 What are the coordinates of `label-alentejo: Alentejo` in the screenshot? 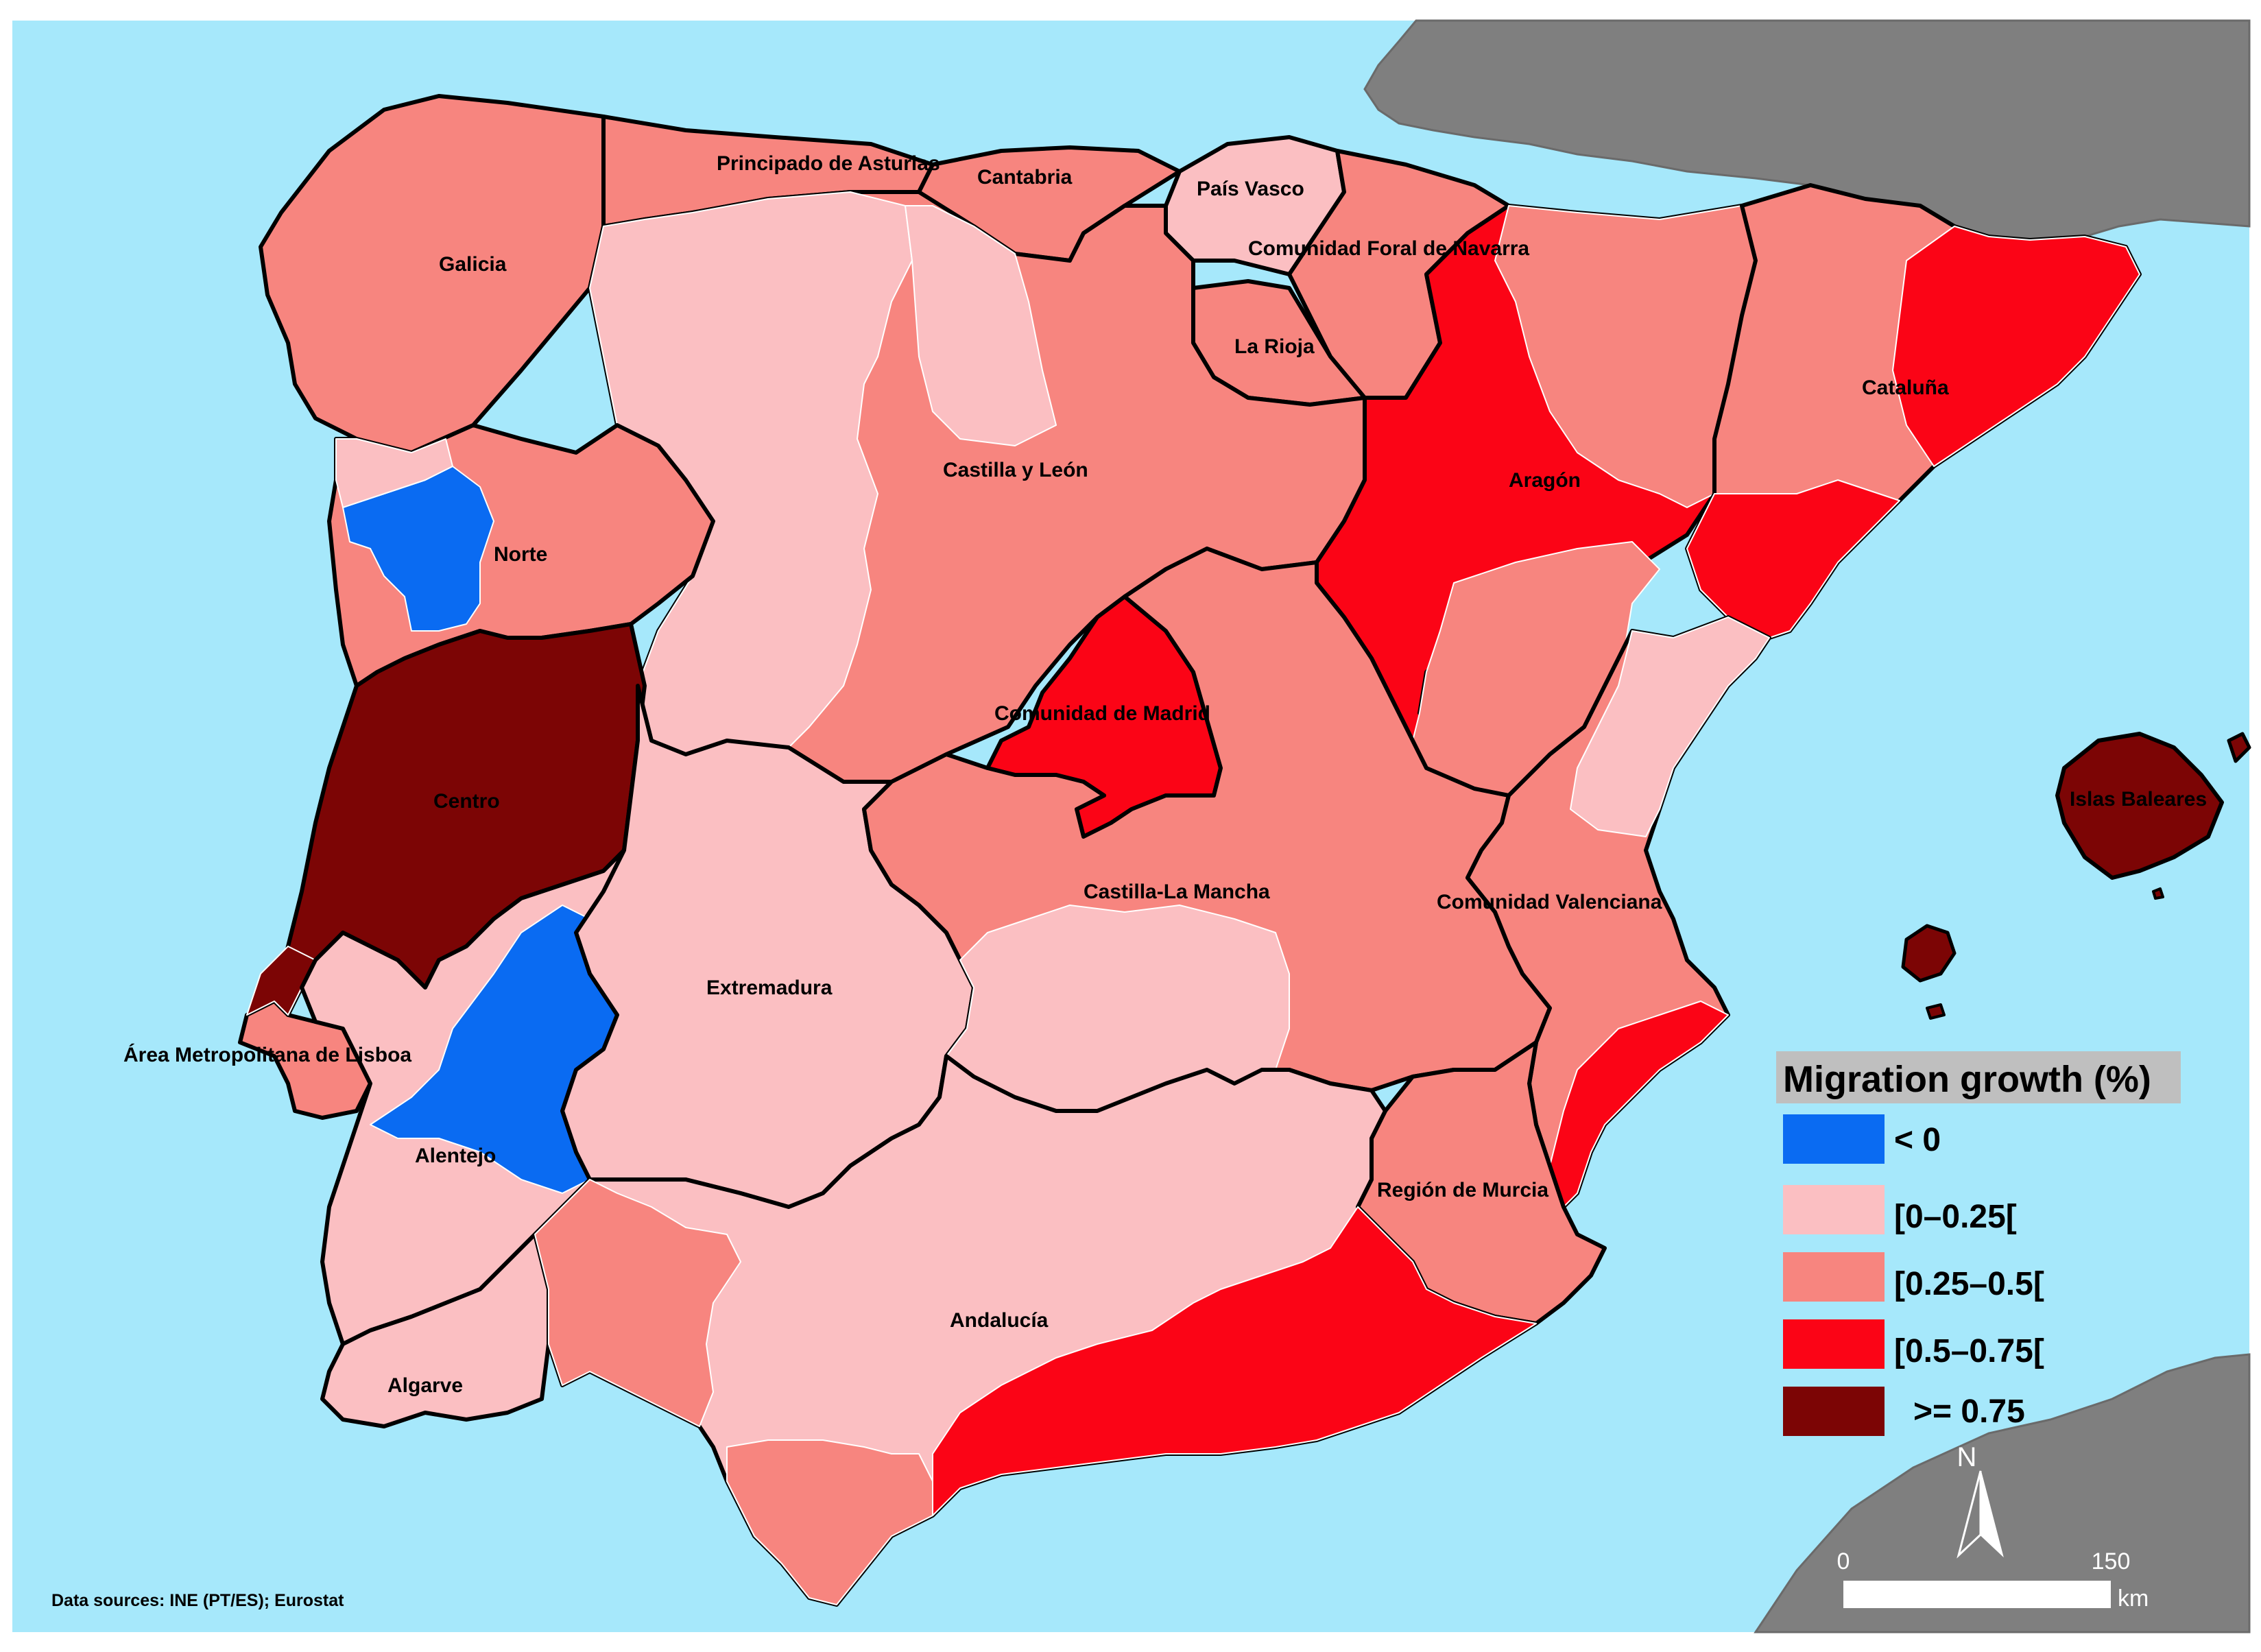 It's located at (455, 1156).